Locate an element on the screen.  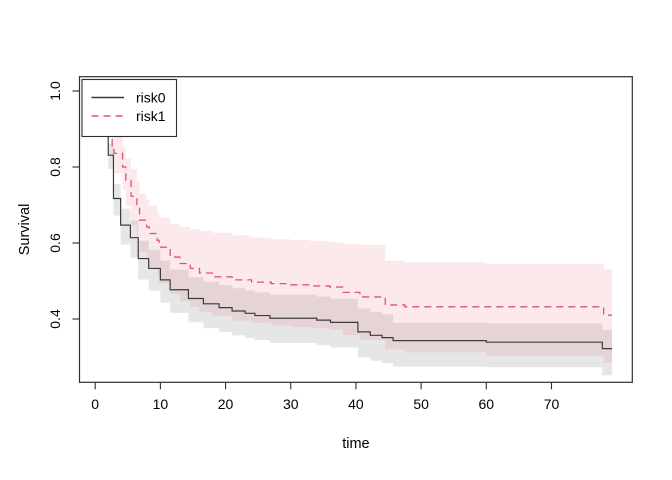
x-tick-label: 50 is located at coordinates (421, 404).